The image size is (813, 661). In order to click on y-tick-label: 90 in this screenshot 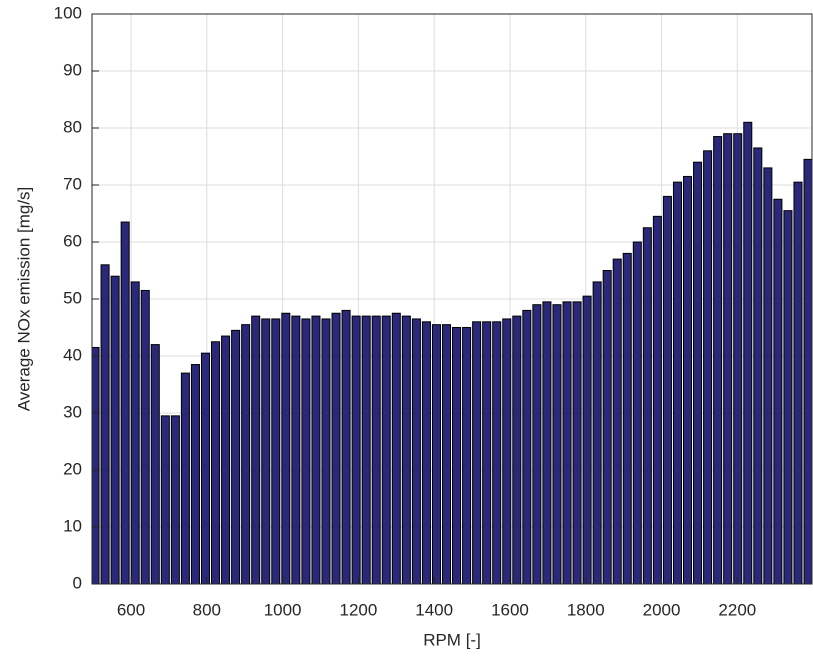, I will do `click(72, 69)`.